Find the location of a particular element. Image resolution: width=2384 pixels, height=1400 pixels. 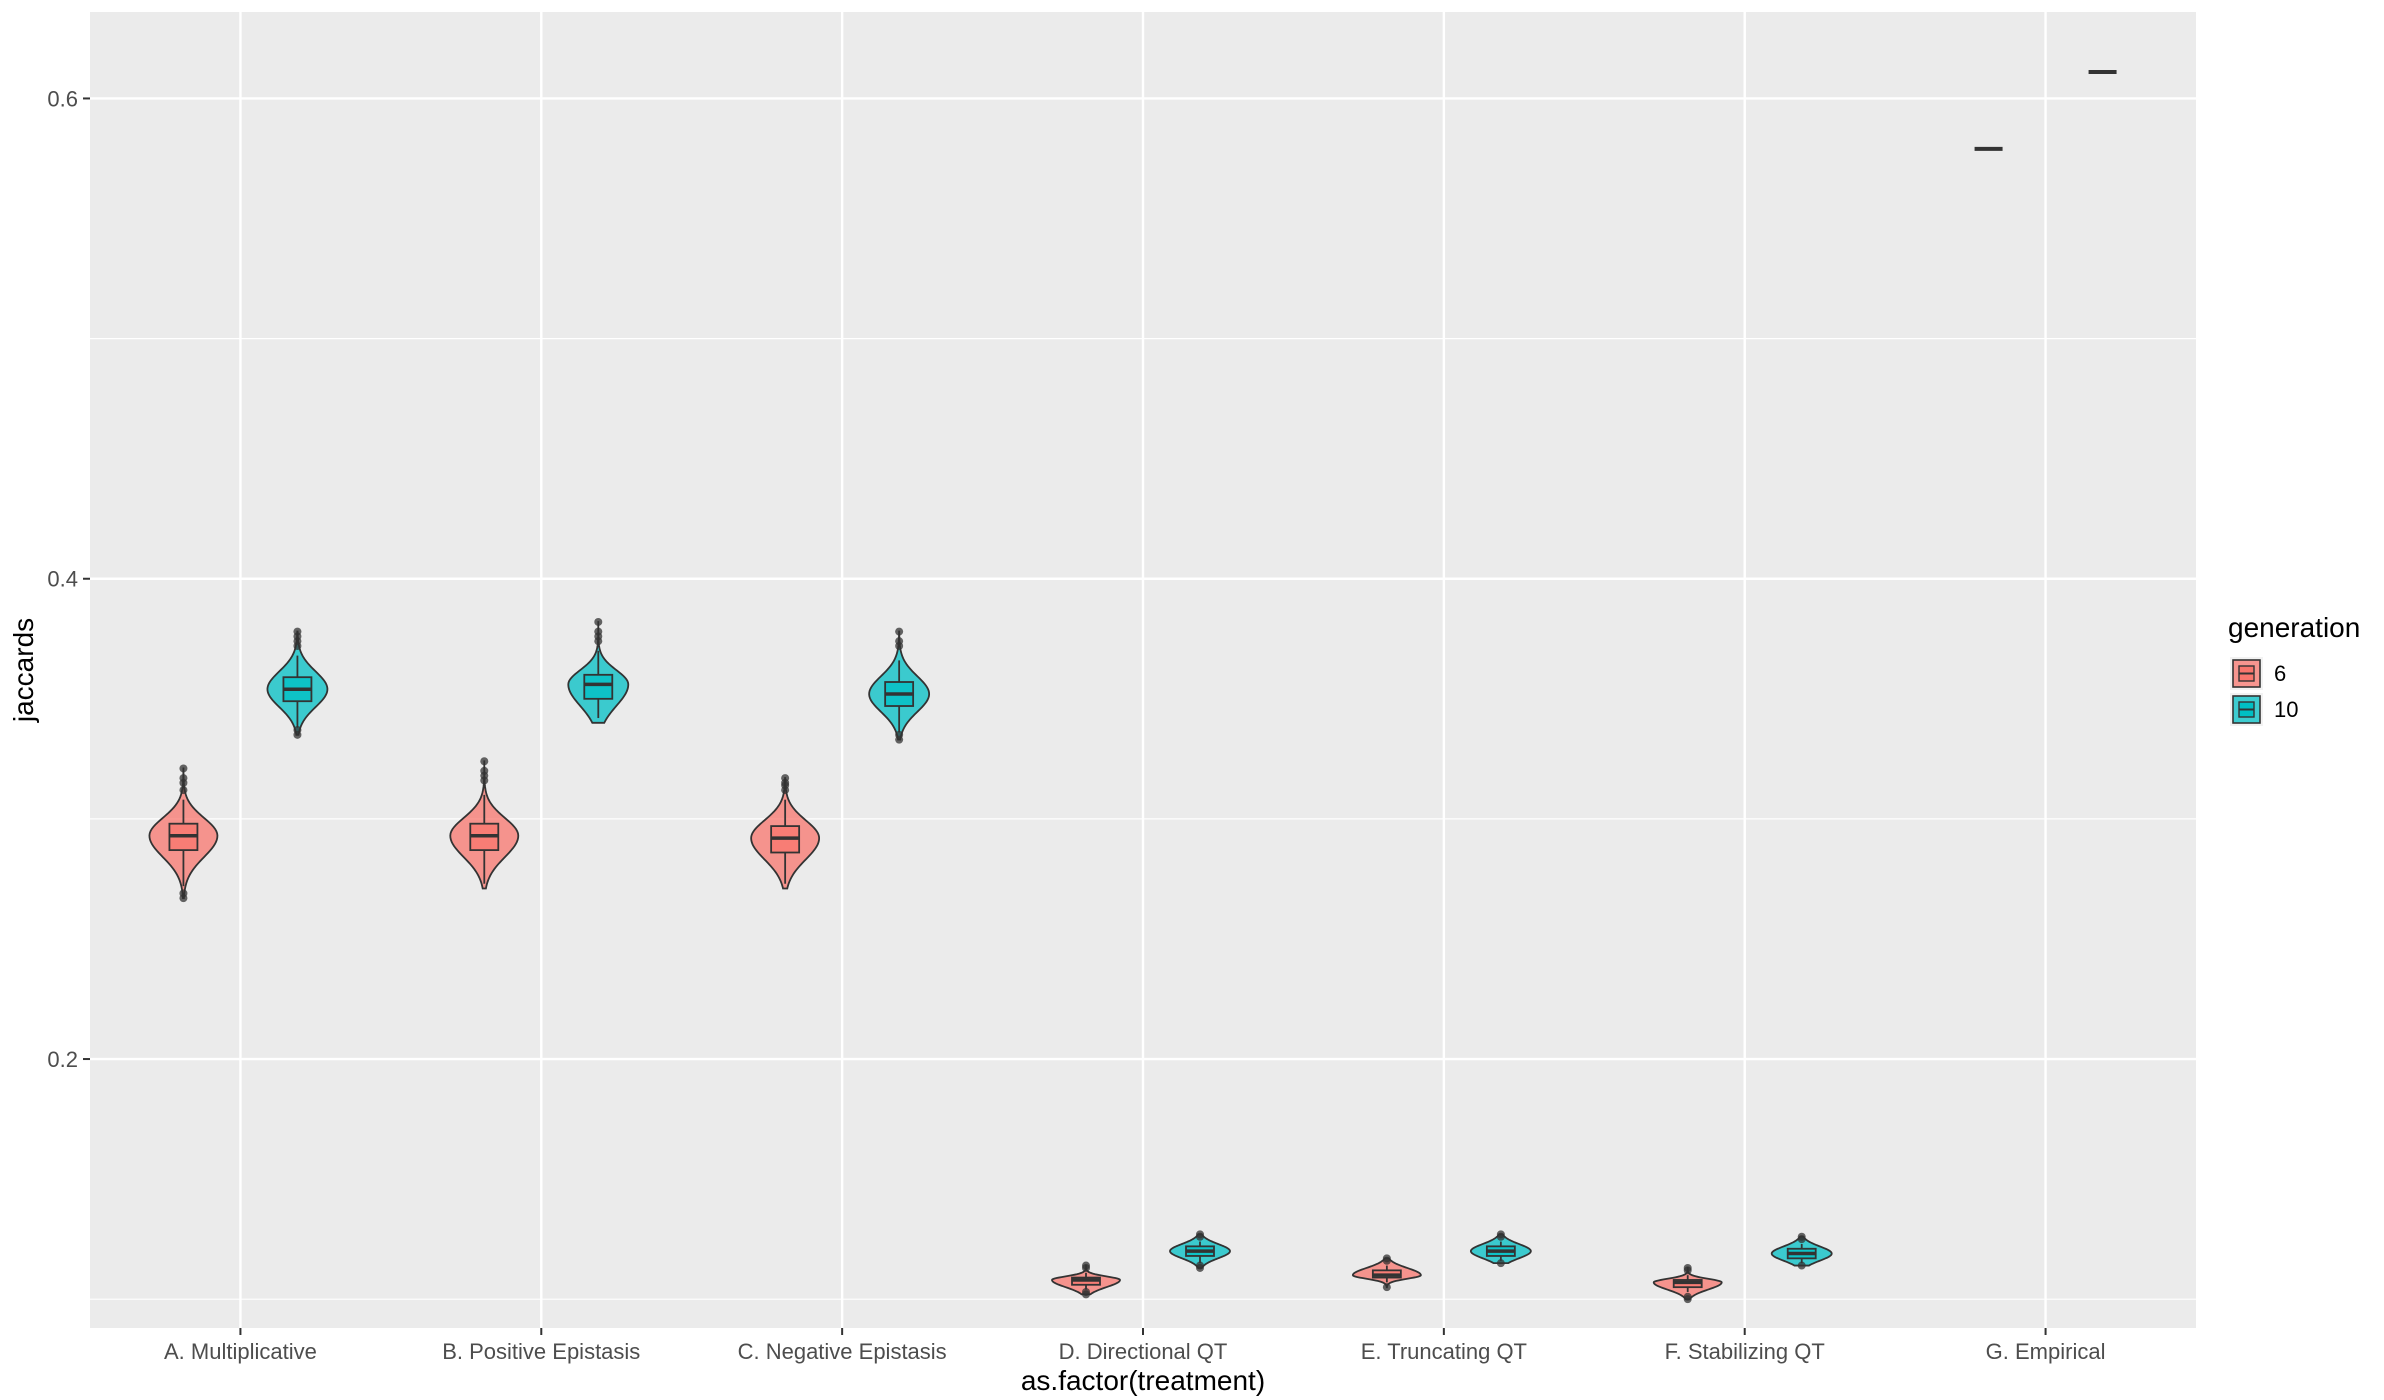

x-tick-label: A. Multiplicative is located at coordinates (240, 1351).